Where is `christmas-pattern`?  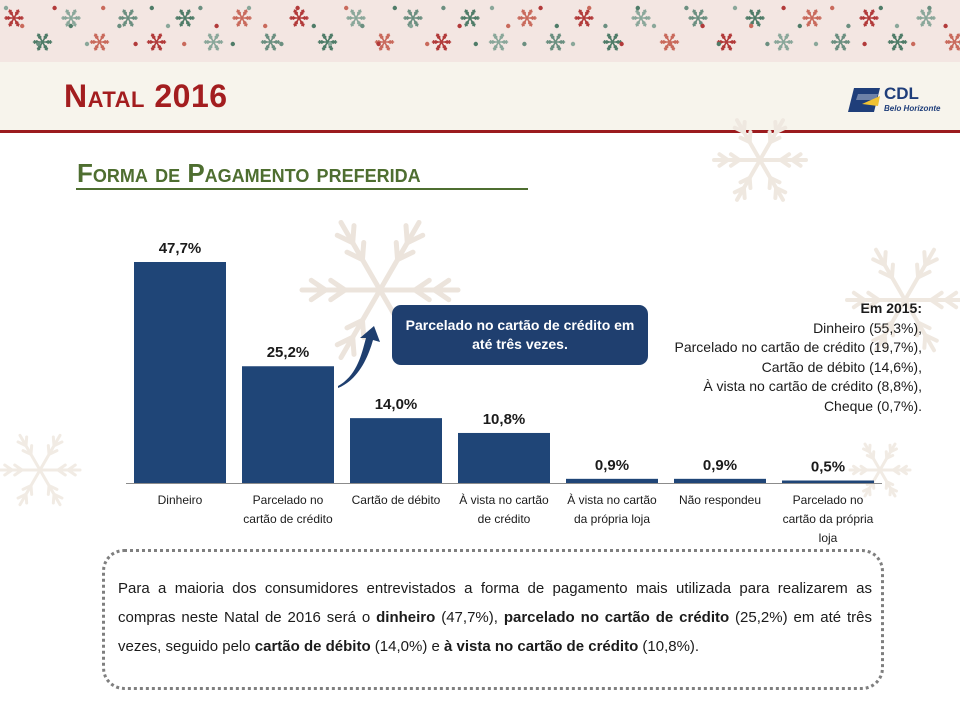
christmas-pattern is located at coordinates (481, 28).